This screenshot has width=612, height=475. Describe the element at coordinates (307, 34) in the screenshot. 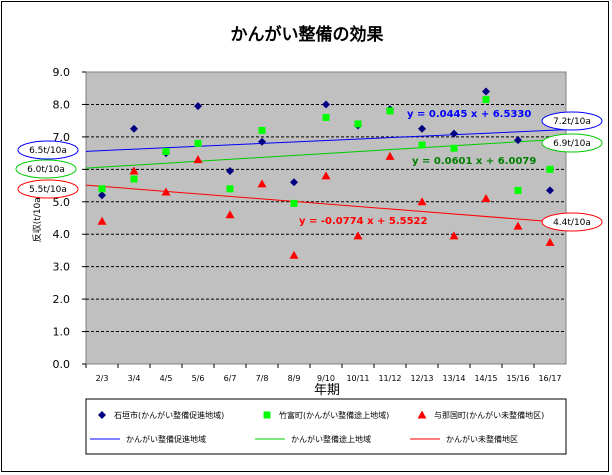

I see `chart-title: かんがい整備の効果` at that location.